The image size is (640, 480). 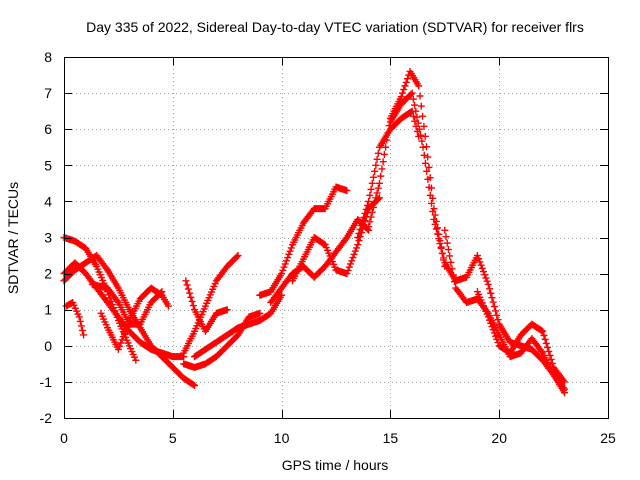 What do you see at coordinates (282, 438) in the screenshot?
I see `x-tick-label: 10` at bounding box center [282, 438].